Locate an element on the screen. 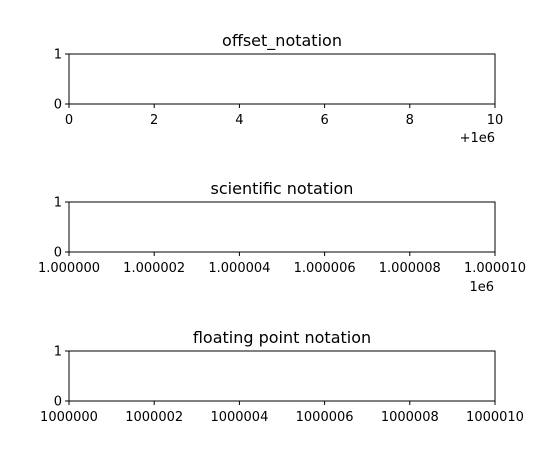 Image resolution: width=550 pixels, height=450 pixels. x-tick-label: 1.000004 is located at coordinates (239, 268).